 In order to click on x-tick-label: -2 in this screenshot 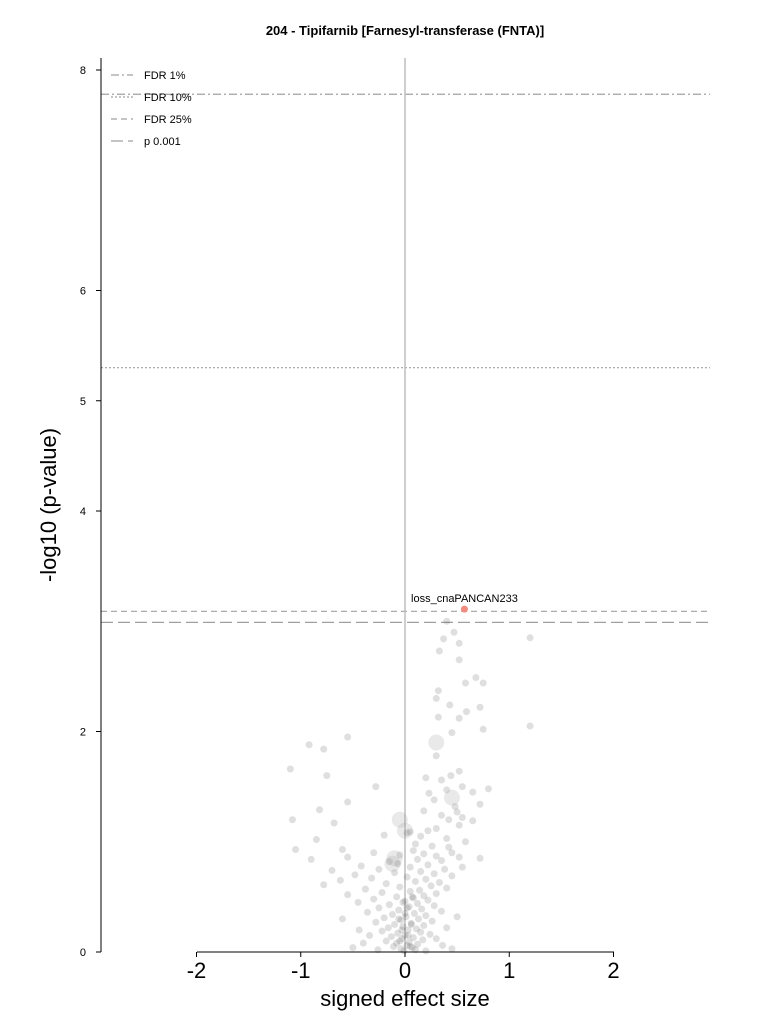, I will do `click(197, 970)`.